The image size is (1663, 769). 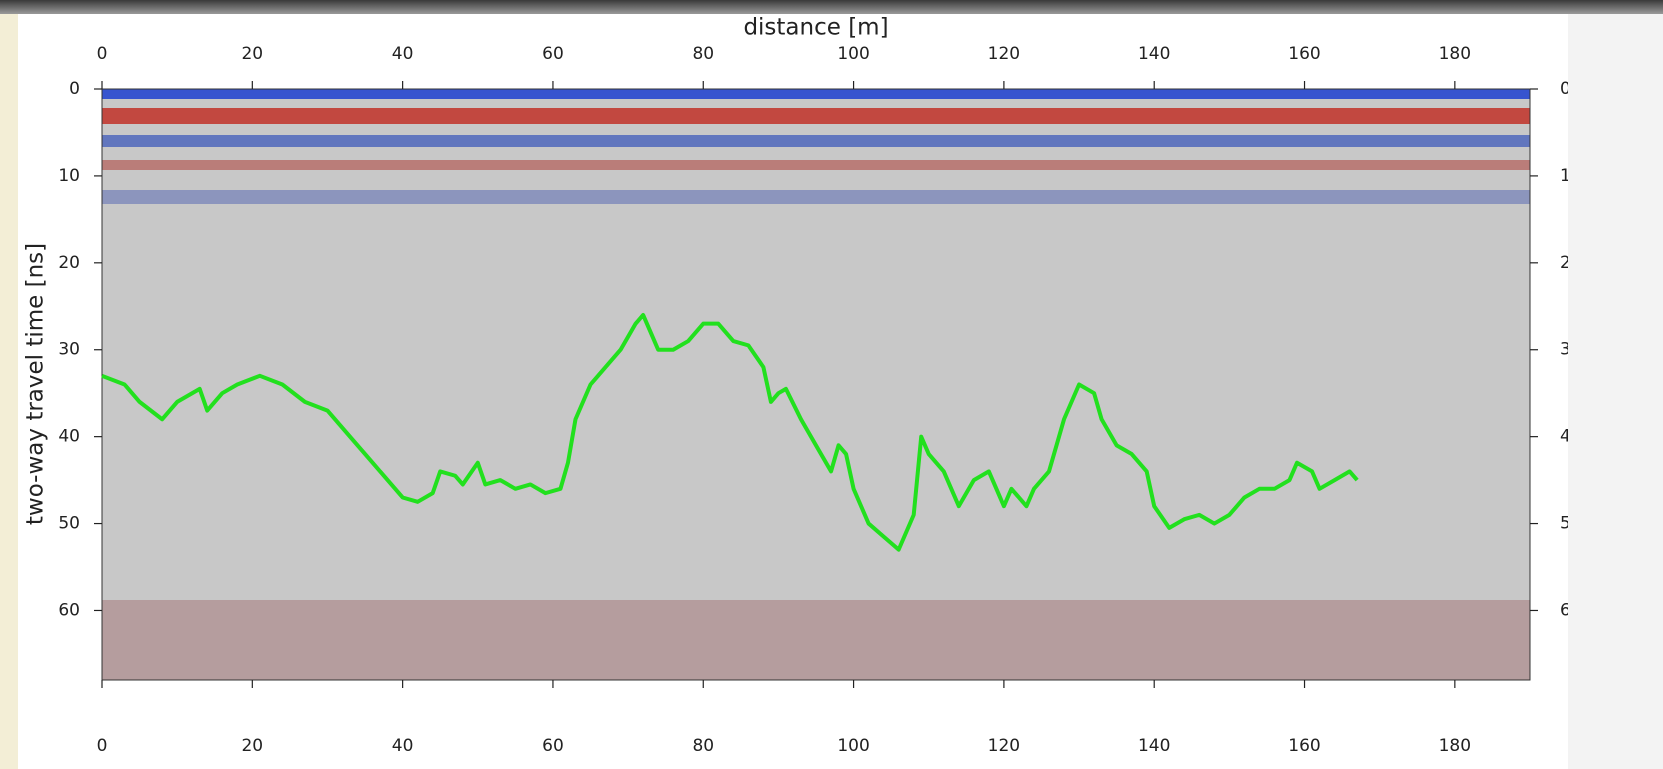 I want to click on right-frame, so click(x=1615, y=391).